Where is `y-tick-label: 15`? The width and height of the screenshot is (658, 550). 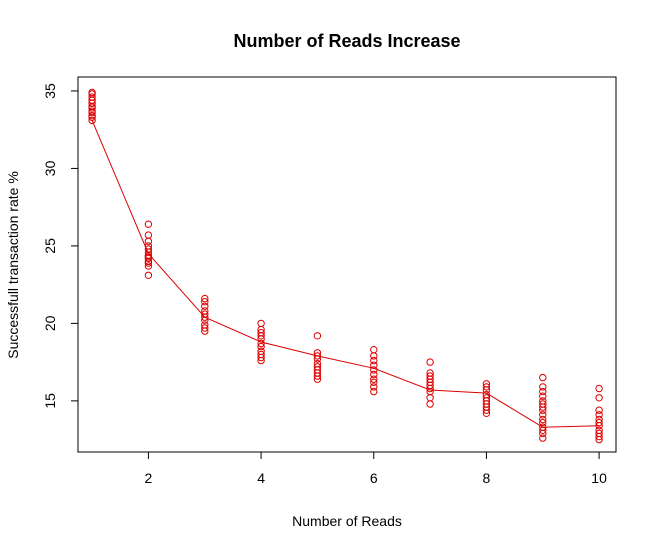
y-tick-label: 15 is located at coordinates (50, 401).